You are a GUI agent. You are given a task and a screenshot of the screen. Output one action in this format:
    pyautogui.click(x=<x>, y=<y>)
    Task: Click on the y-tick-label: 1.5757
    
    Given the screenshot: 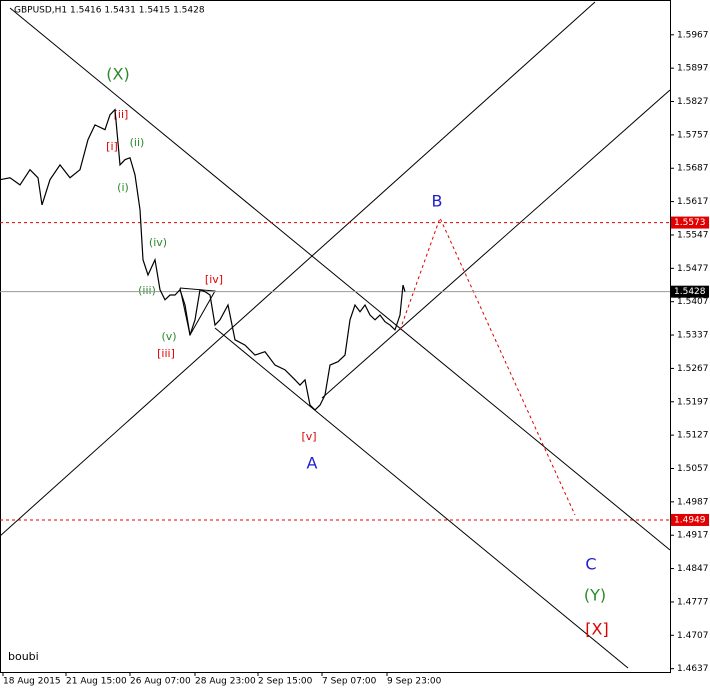 What is the action you would take?
    pyautogui.click(x=693, y=135)
    